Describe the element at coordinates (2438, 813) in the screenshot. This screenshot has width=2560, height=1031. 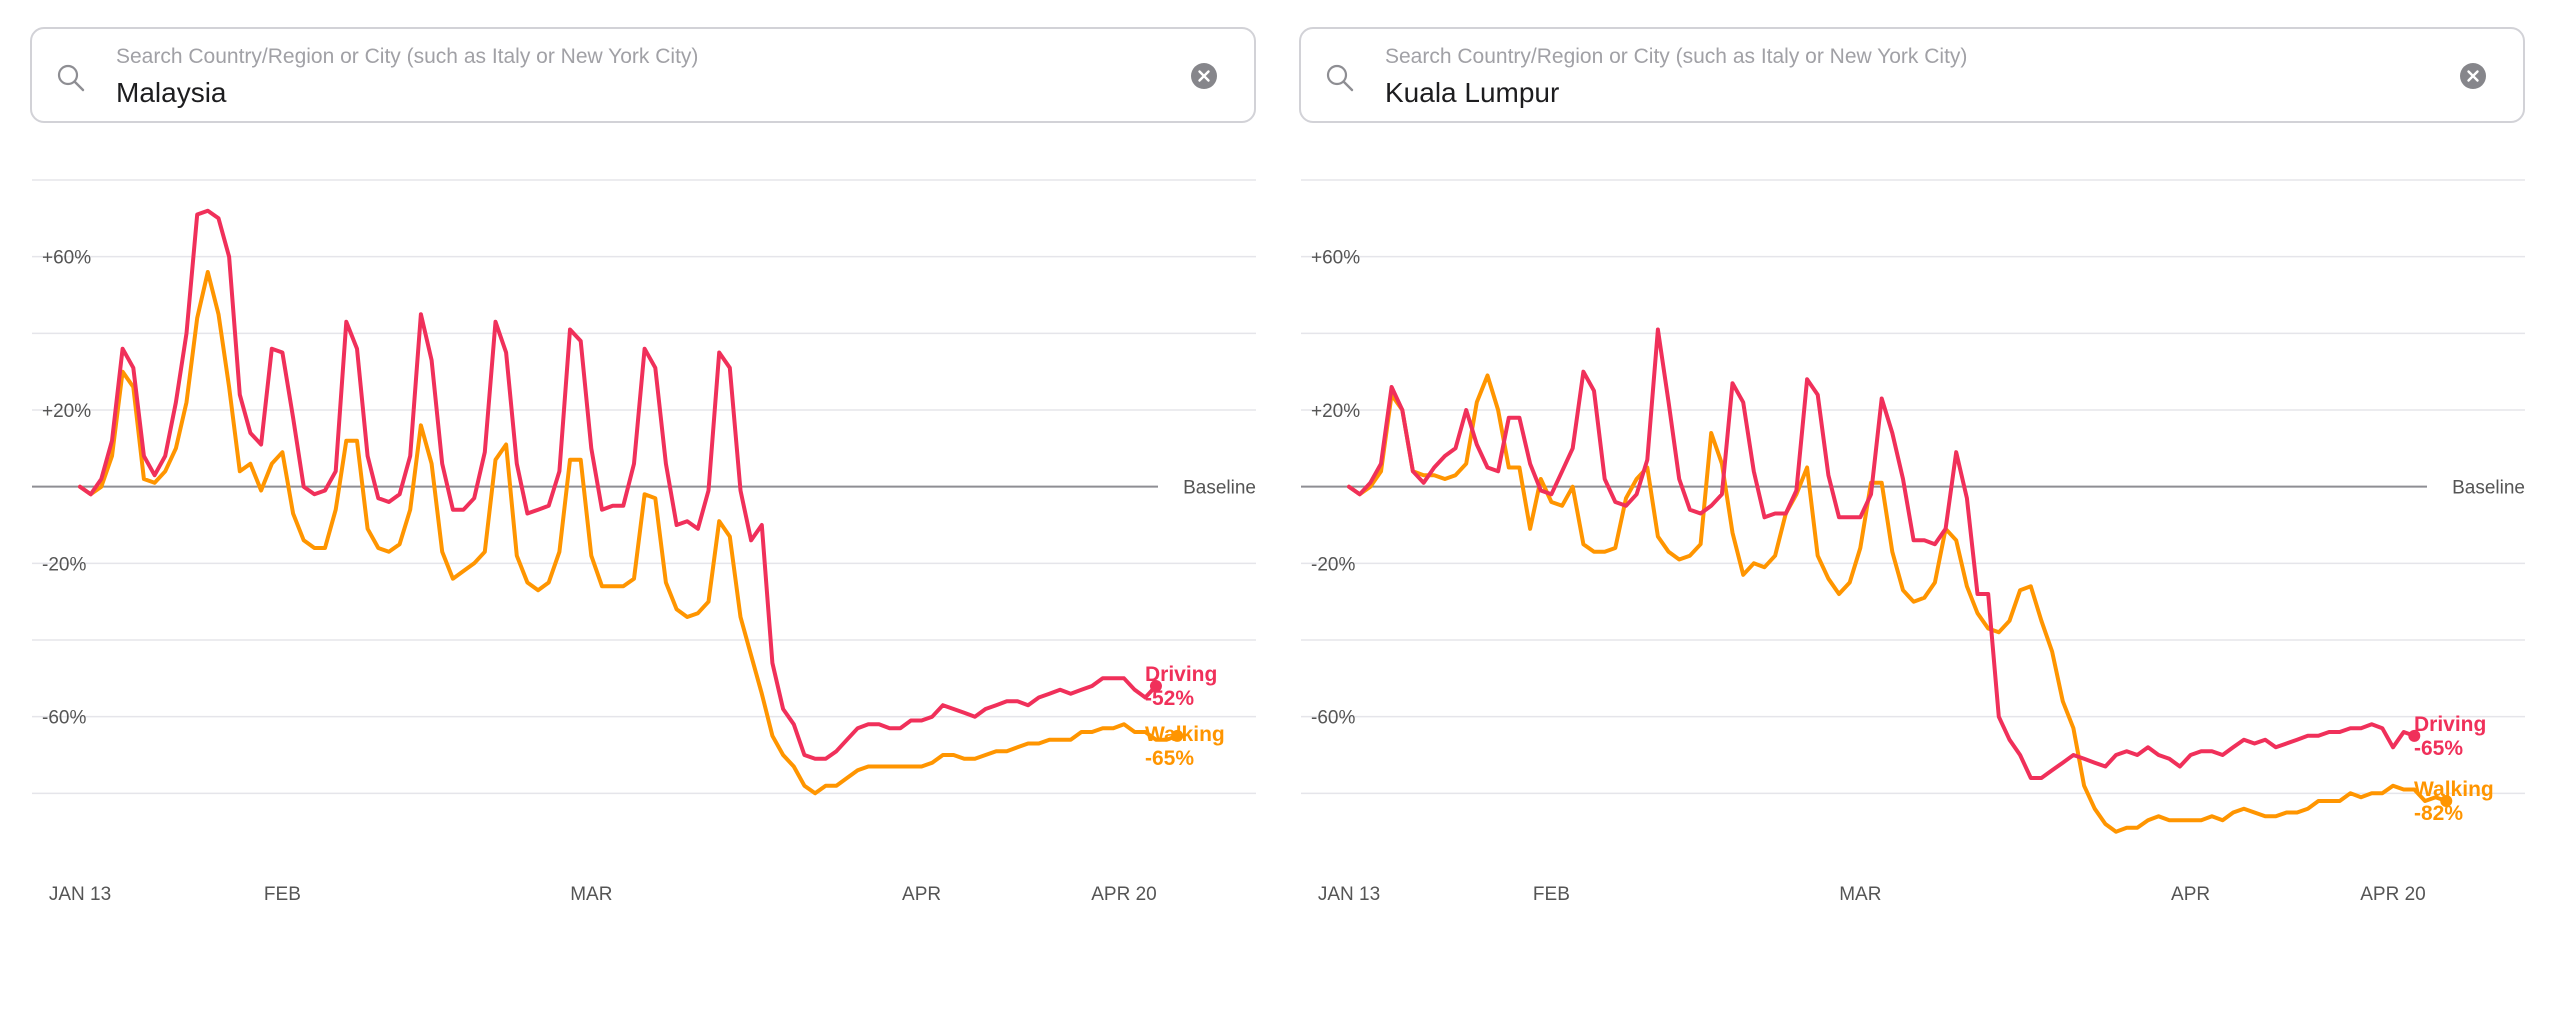
I see `series-end-value: -82%` at that location.